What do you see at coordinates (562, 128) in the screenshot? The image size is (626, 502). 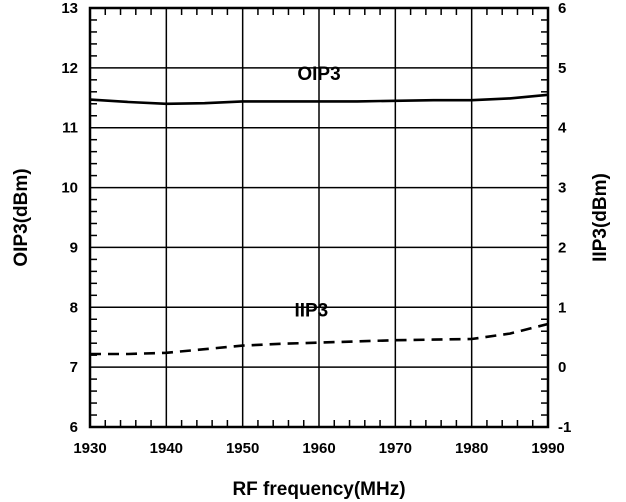 I see `y-right-tick-label-4: 4` at bounding box center [562, 128].